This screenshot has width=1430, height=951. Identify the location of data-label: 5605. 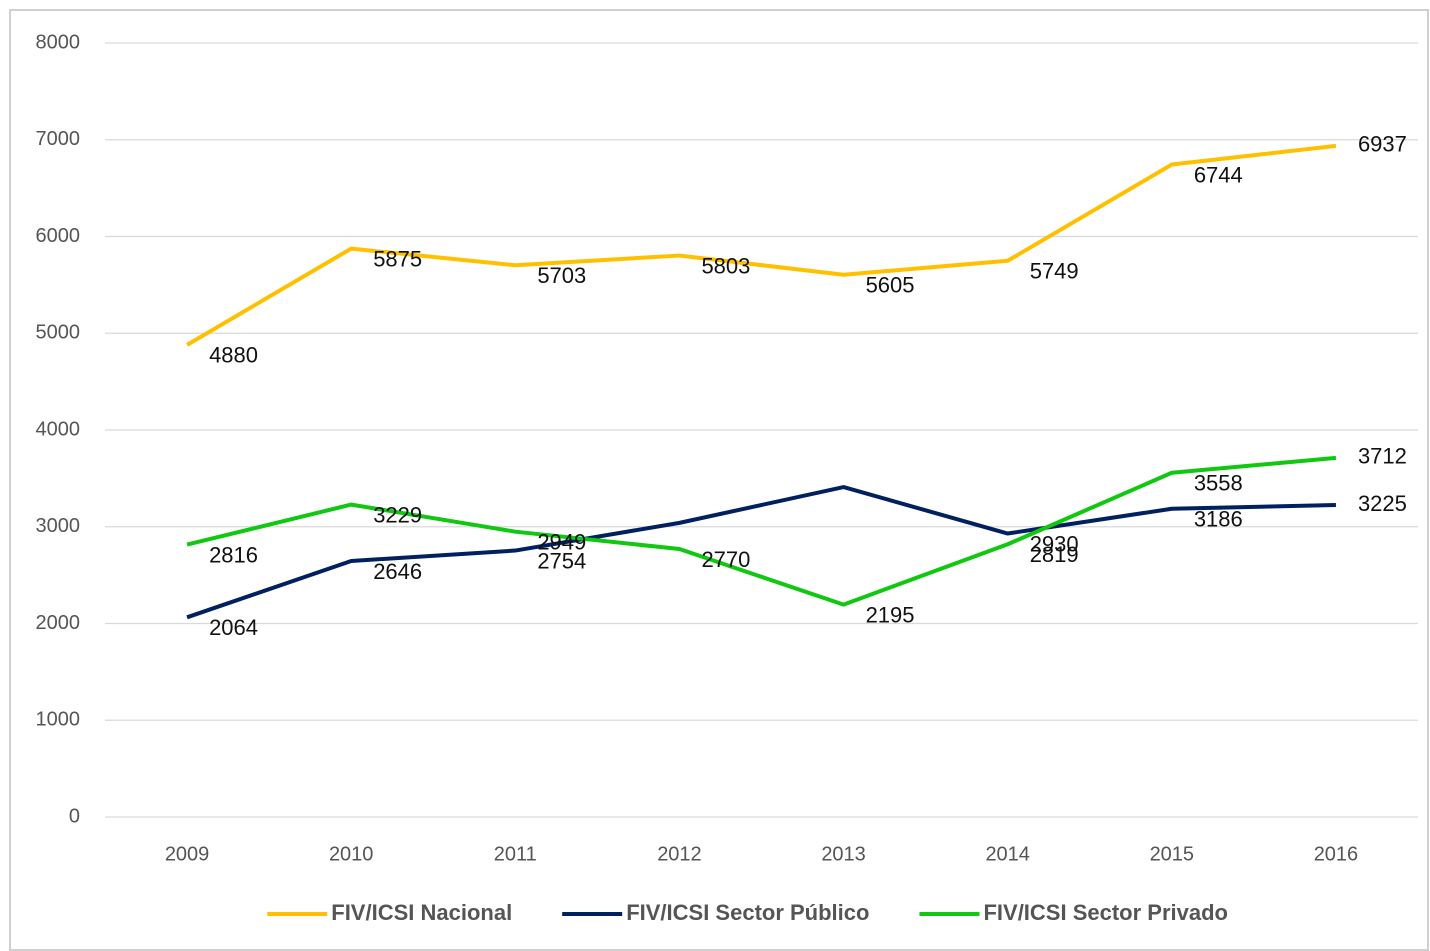
(890, 285).